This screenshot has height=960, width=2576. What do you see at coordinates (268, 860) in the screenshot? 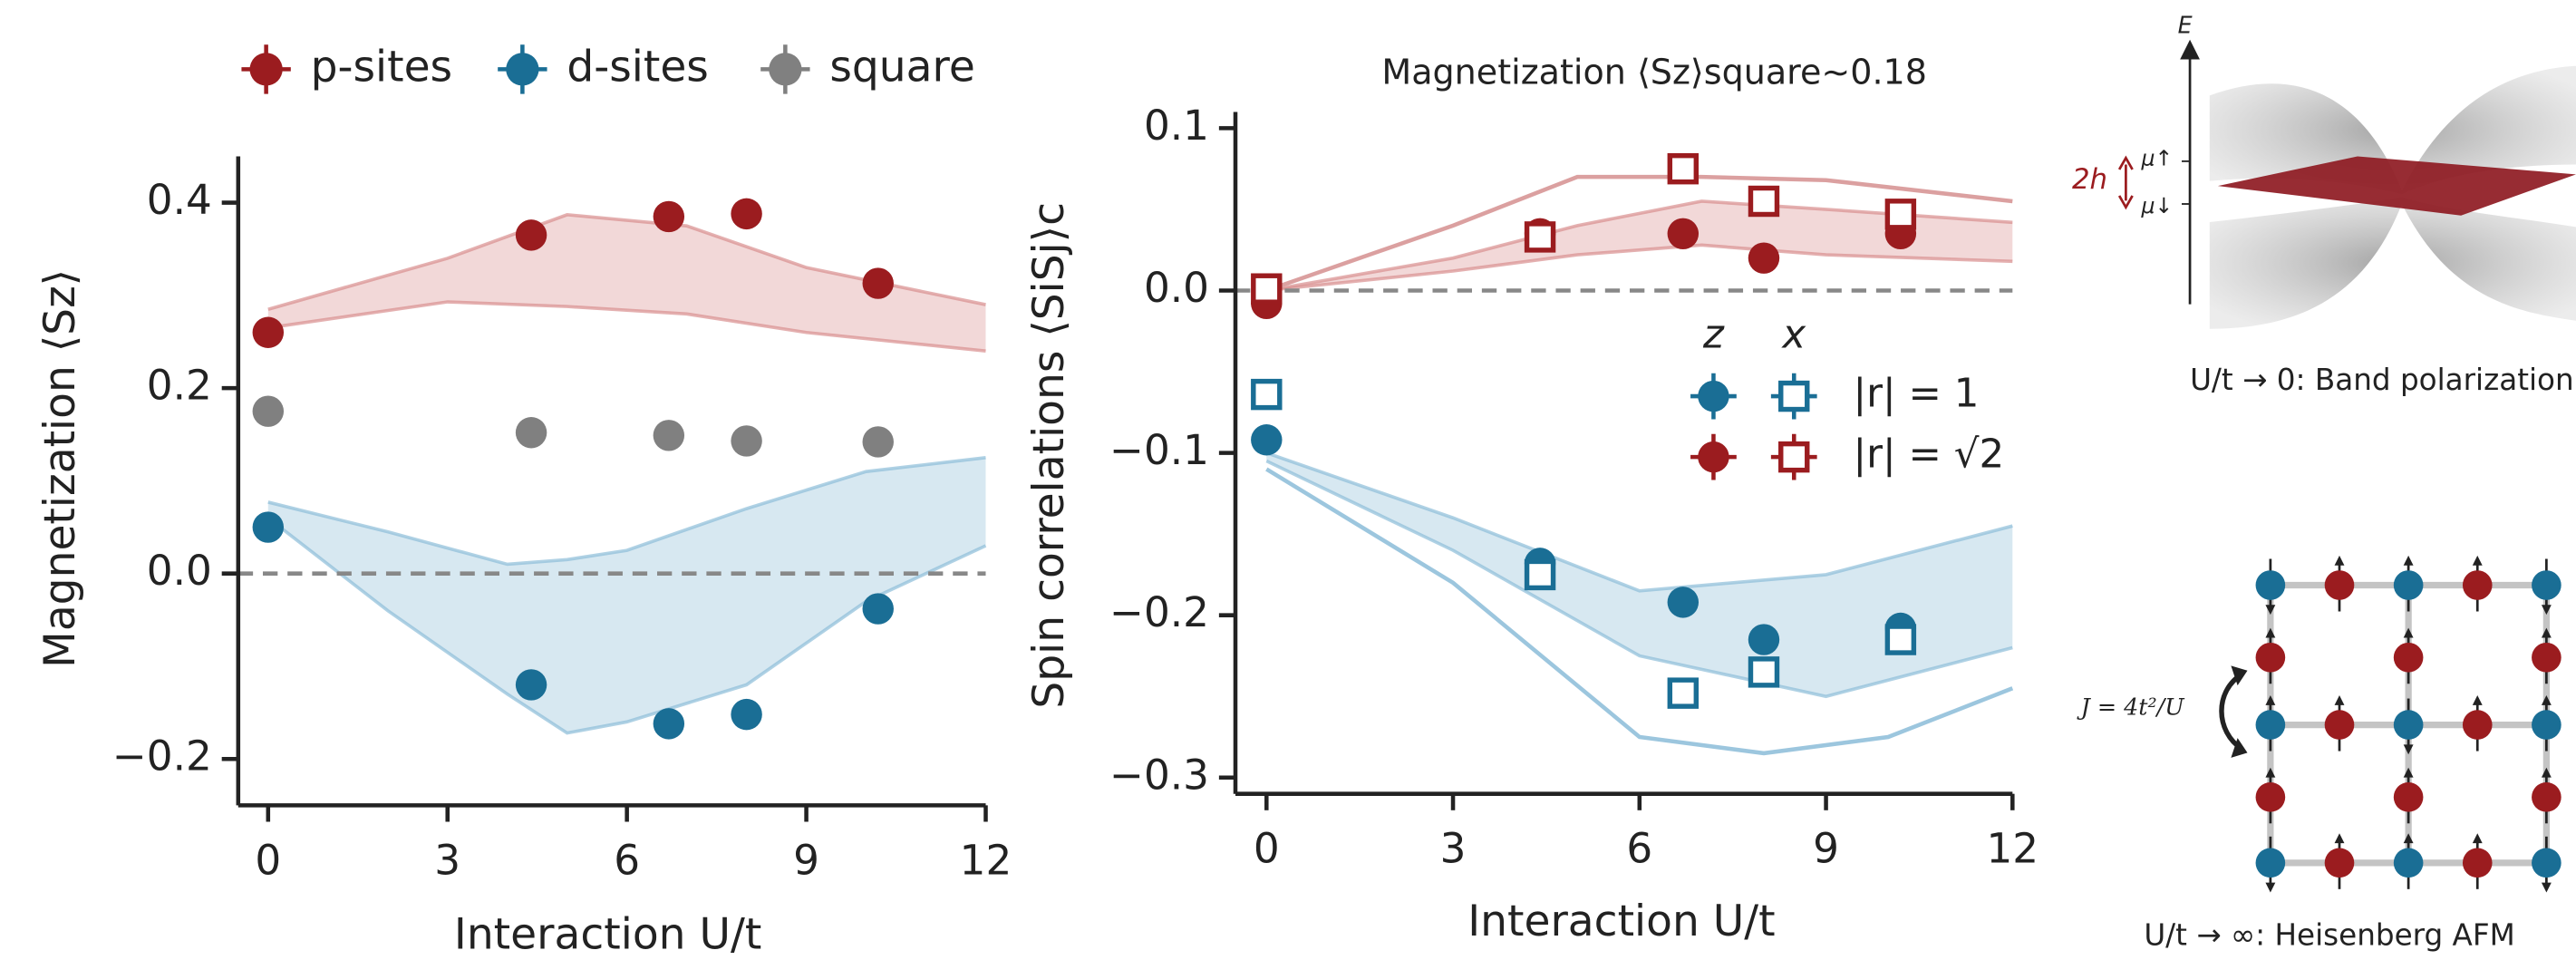
I see `x-tick-label: 0` at bounding box center [268, 860].